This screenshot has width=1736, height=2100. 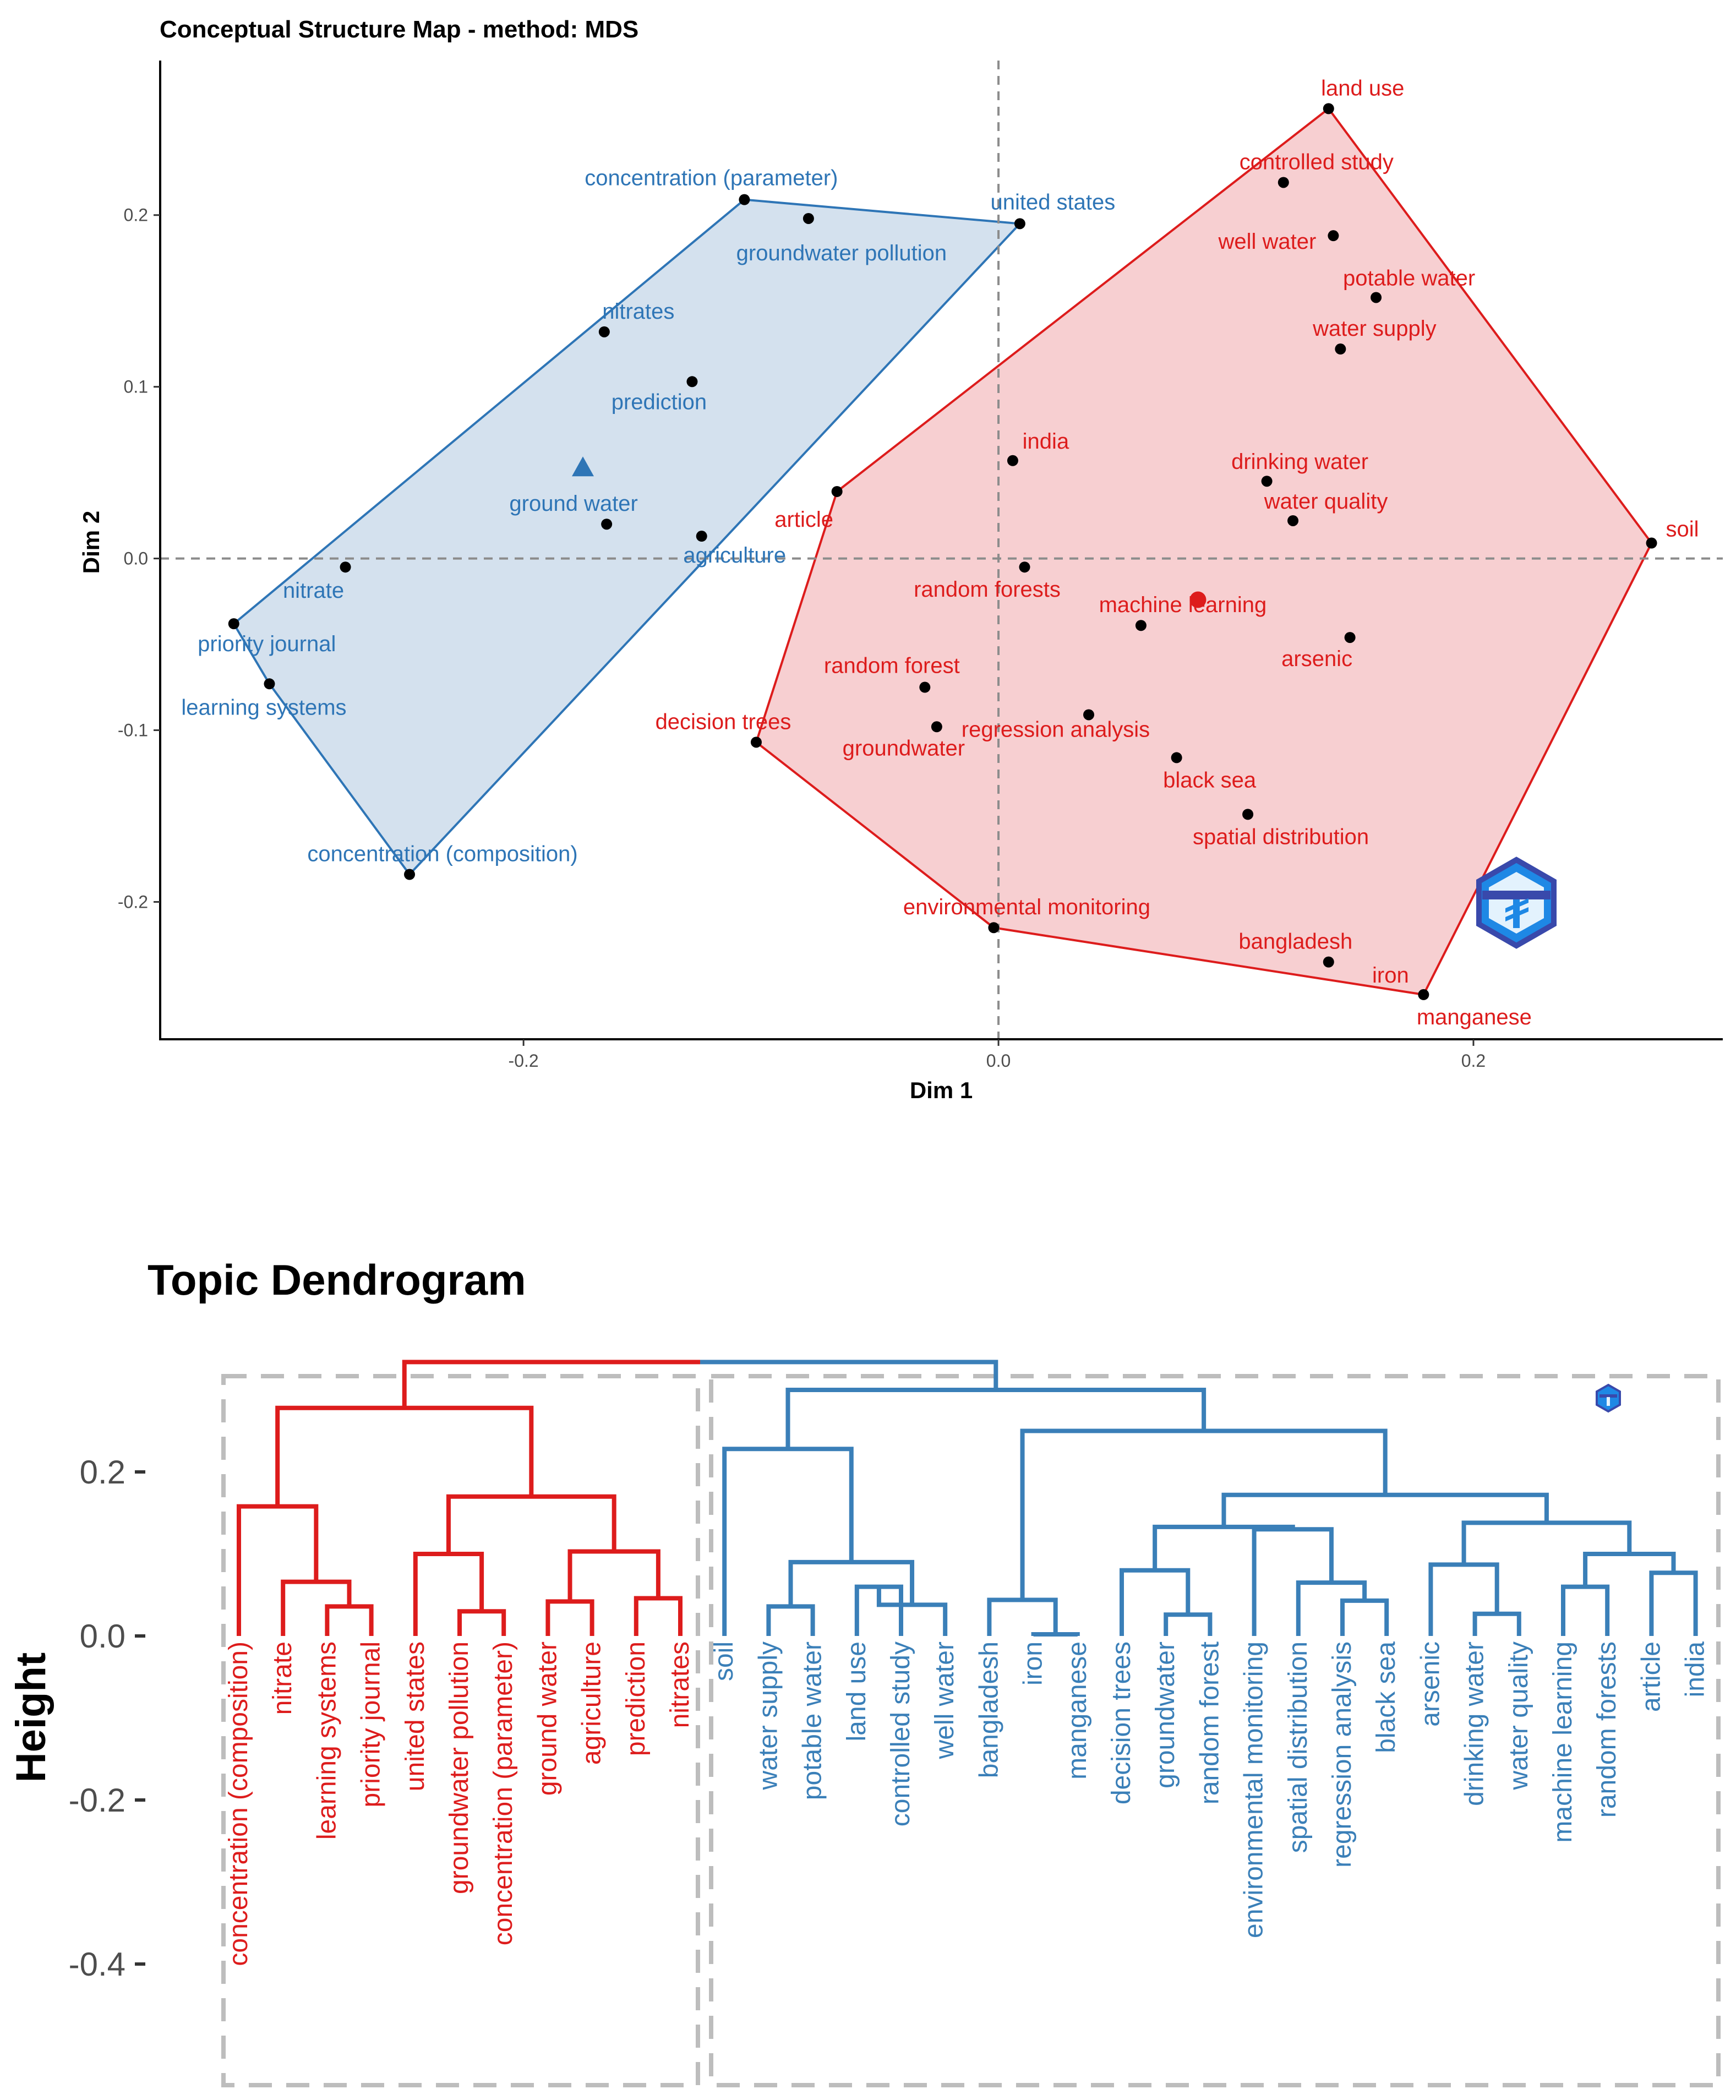 I want to click on mds-label-decision-trees: decision trees, so click(x=724, y=722).